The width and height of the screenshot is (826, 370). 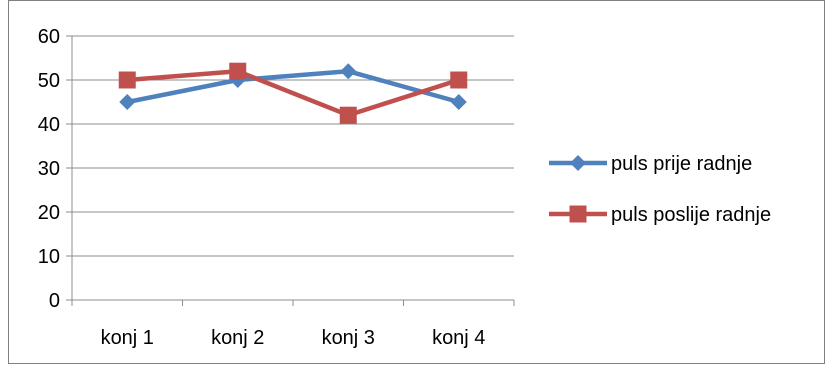 I want to click on series-group, so click(x=293, y=93).